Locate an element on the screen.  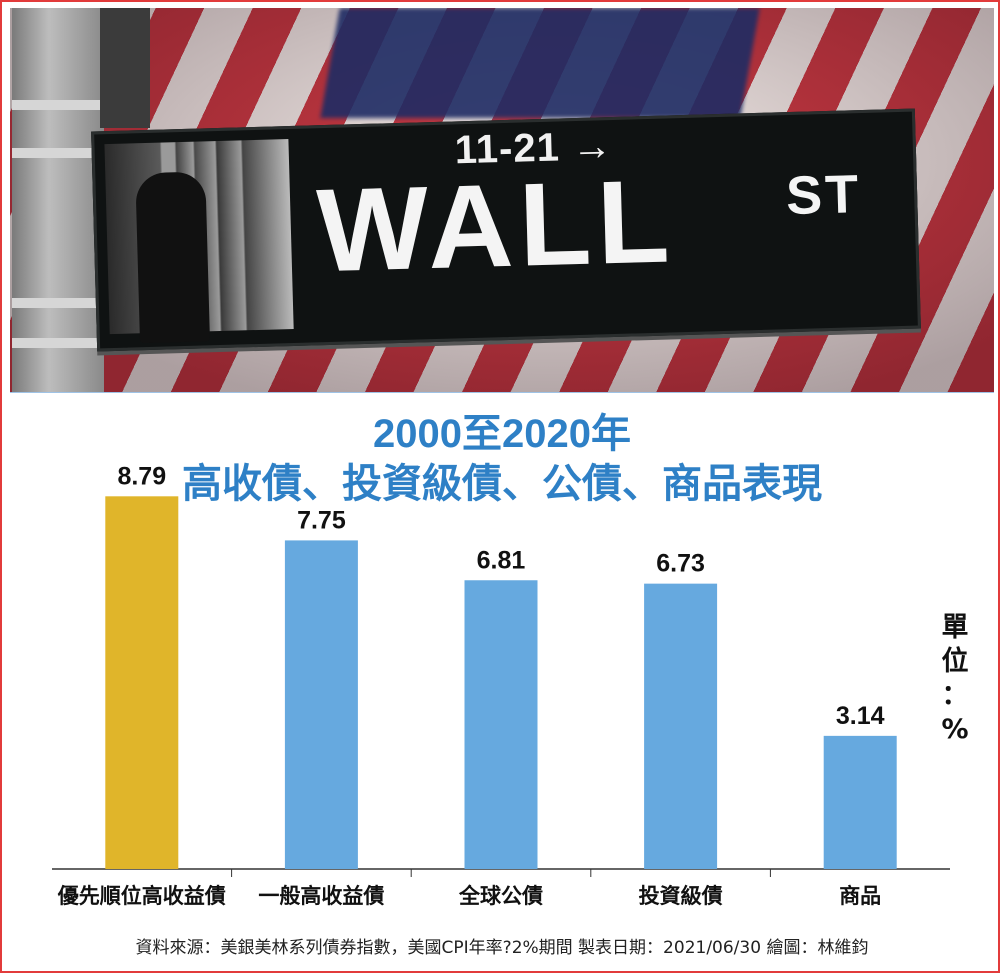
chart-subtitle: 高收債、投資級債、公債、商品表現 is located at coordinates (502, 484).